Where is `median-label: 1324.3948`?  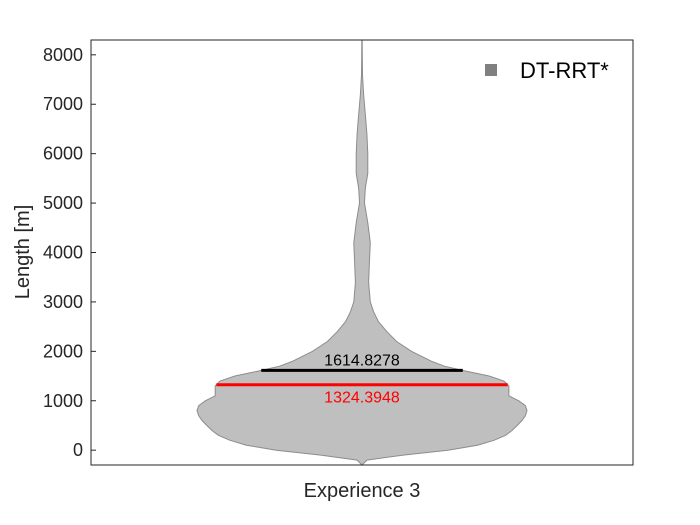
median-label: 1324.3948 is located at coordinates (362, 398).